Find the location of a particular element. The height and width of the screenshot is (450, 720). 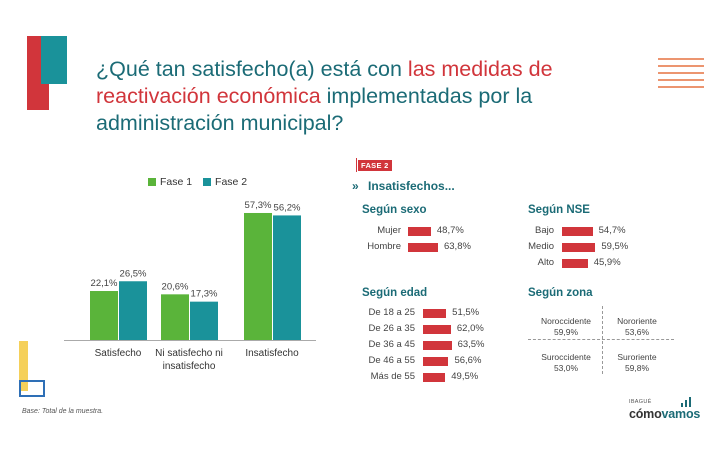

zone-suroriente: Suroriente 59,8% is located at coordinates (637, 363).